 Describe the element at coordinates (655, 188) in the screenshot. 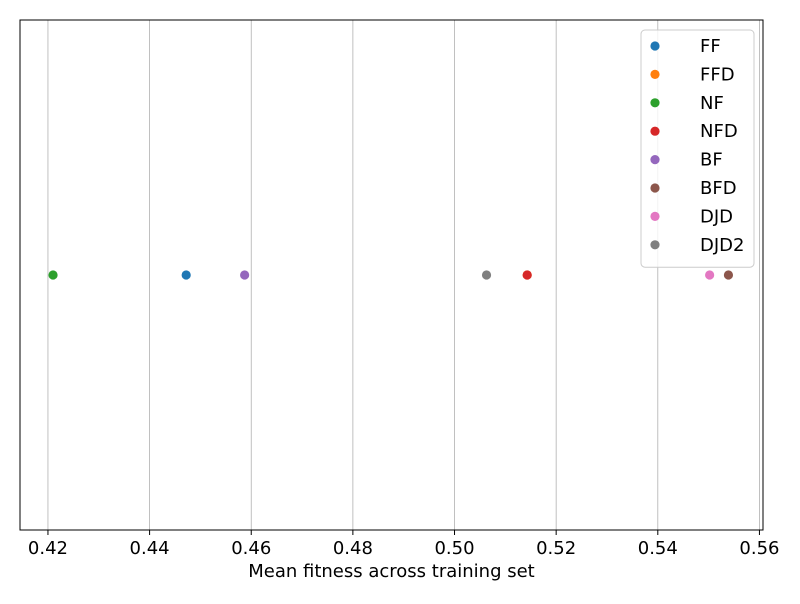

I see `legend-marker-bfd` at that location.